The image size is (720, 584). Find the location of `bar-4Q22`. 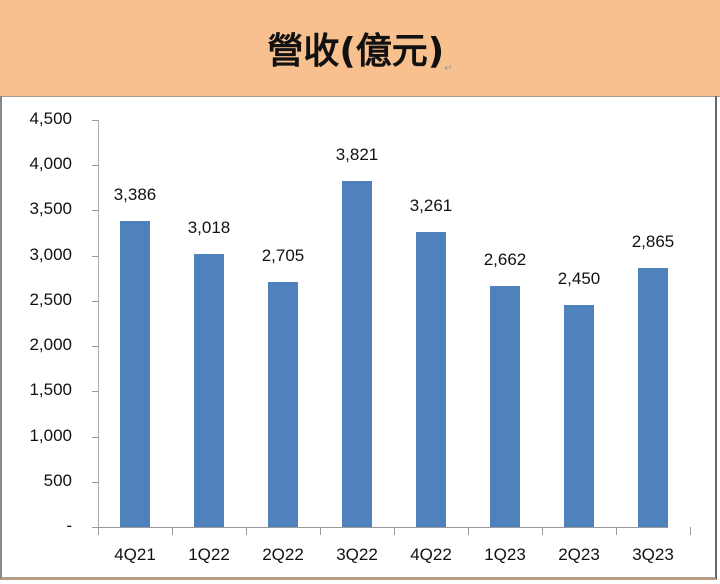

bar-4Q22 is located at coordinates (431, 379).